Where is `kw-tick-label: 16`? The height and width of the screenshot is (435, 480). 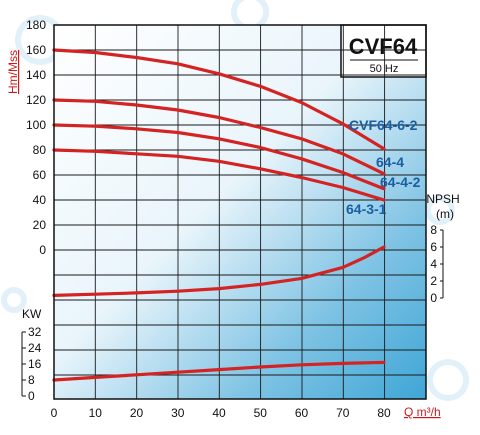
kw-tick-label: 16 is located at coordinates (35, 364).